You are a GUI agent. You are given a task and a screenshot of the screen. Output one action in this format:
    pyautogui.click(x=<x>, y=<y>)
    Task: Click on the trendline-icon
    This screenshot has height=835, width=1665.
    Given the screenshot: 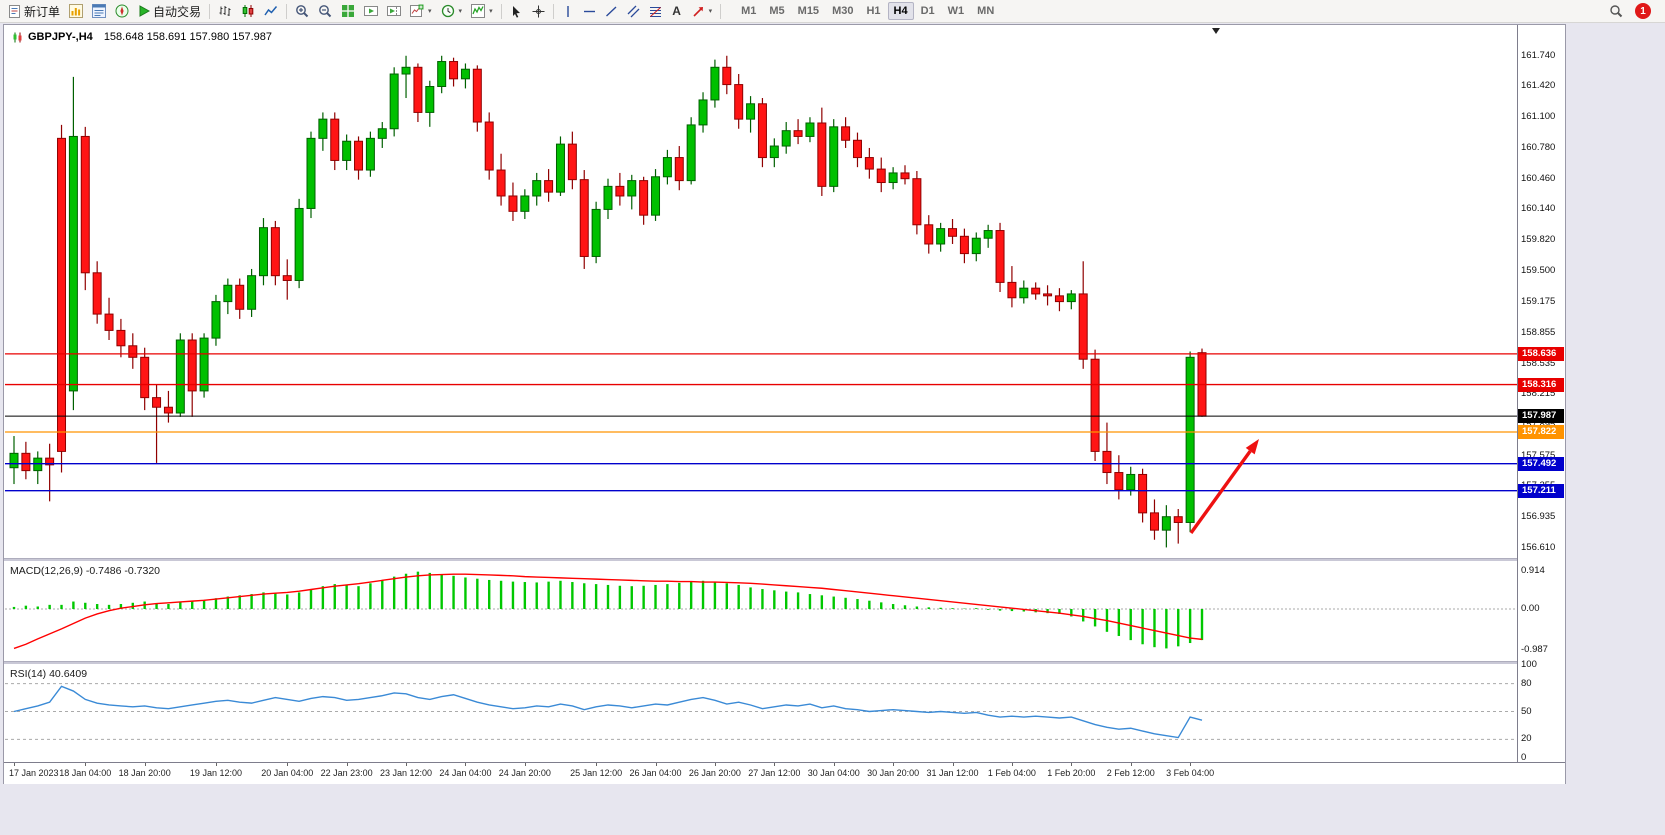 What is the action you would take?
    pyautogui.click(x=611, y=11)
    